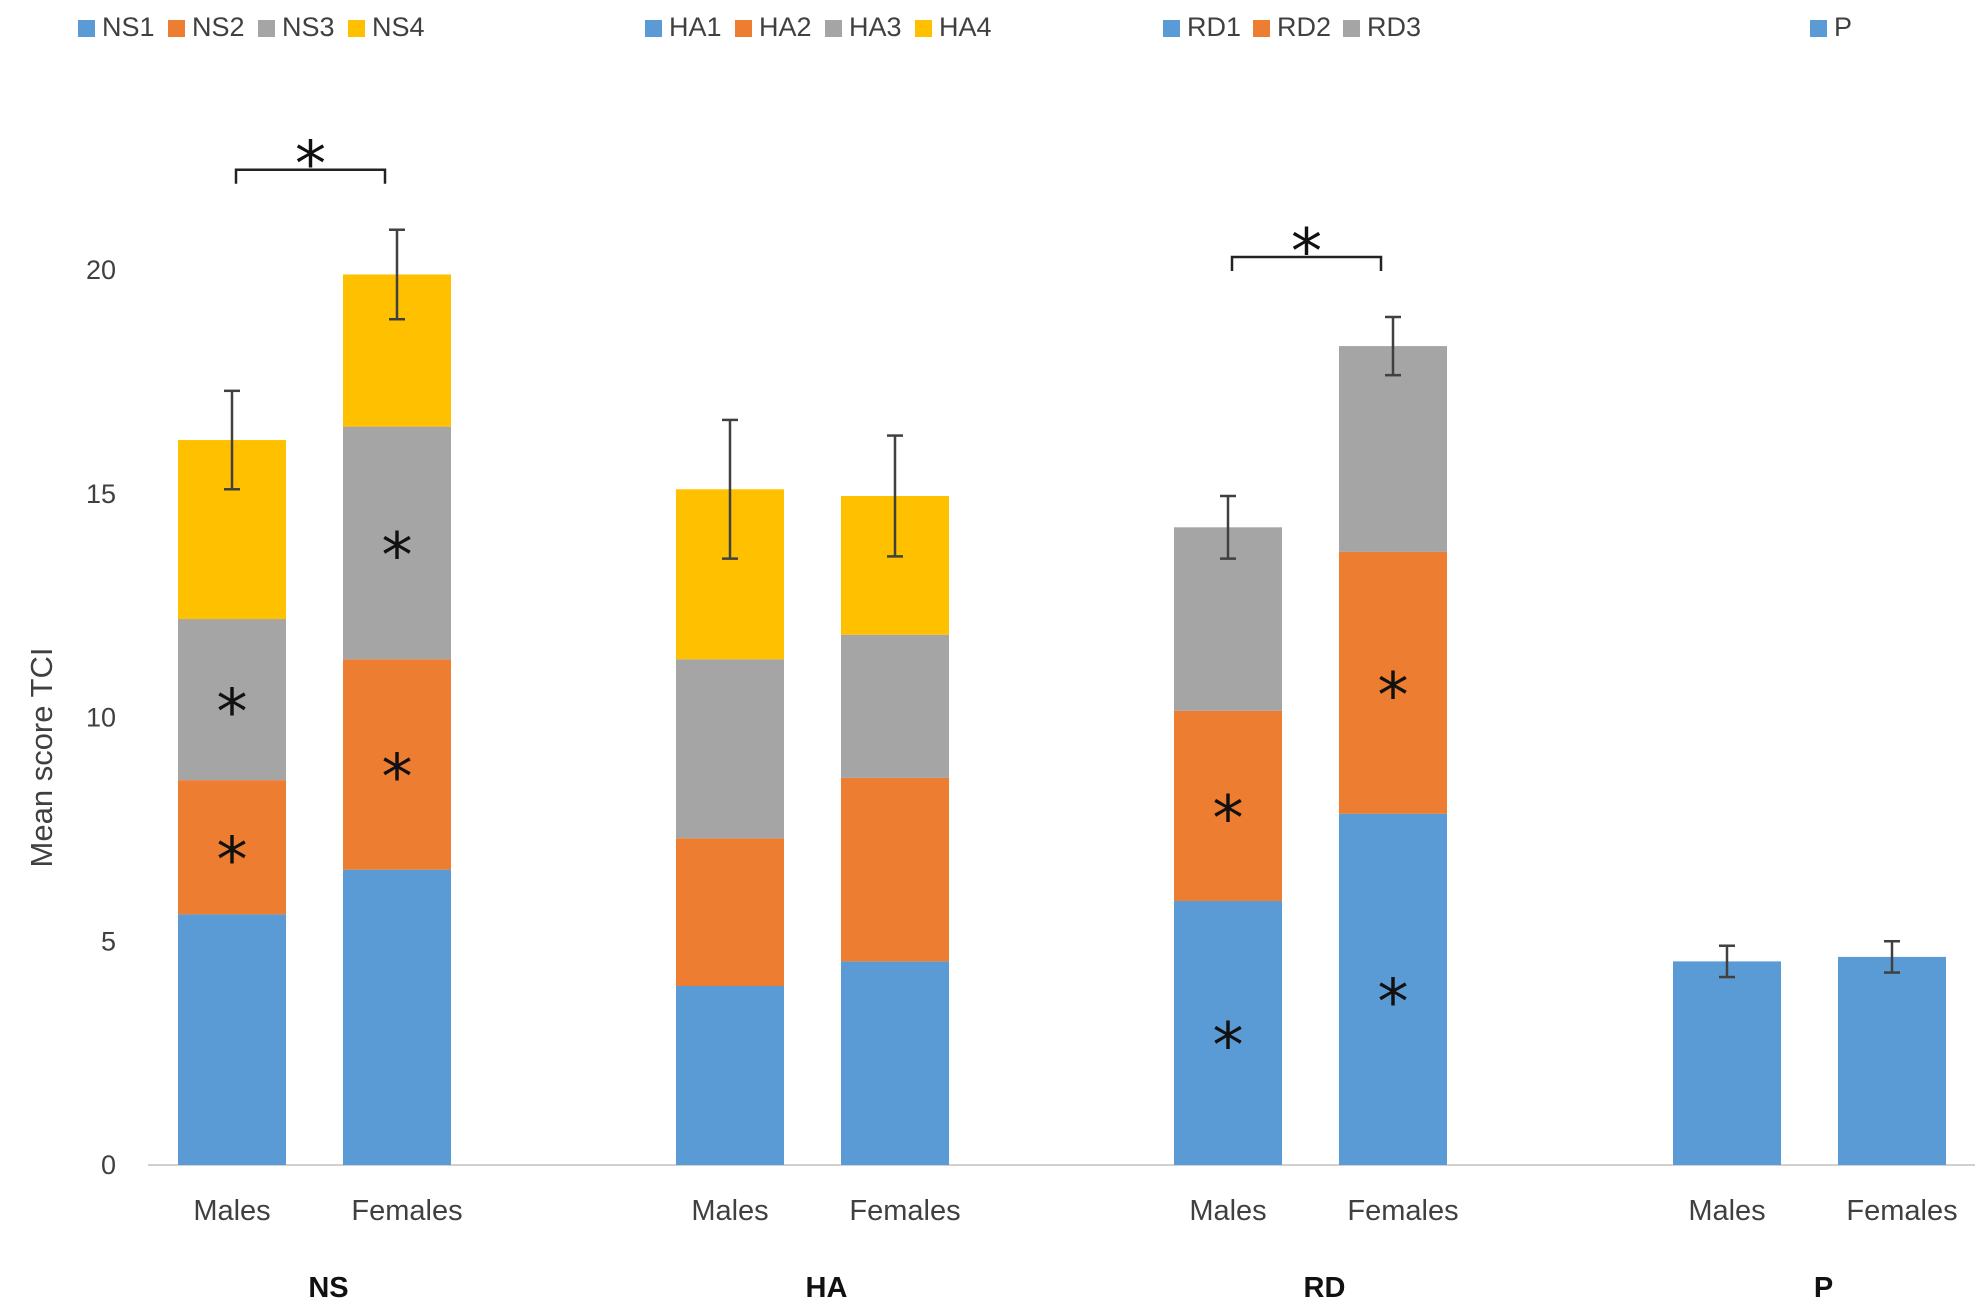 This screenshot has width=1979, height=1315. I want to click on legend-entry: HA3, so click(875, 27).